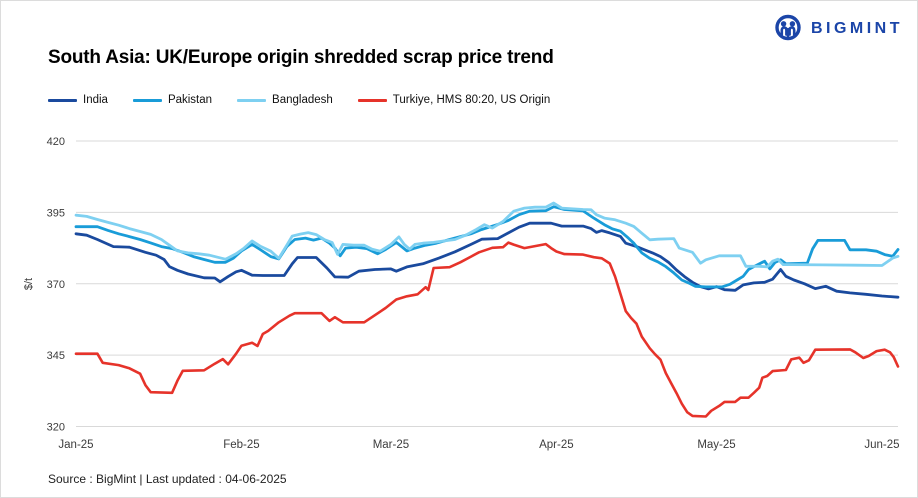 This screenshot has height=498, width=918. Describe the element at coordinates (56, 285) in the screenshot. I see `y-tick-label-370: 370` at that location.